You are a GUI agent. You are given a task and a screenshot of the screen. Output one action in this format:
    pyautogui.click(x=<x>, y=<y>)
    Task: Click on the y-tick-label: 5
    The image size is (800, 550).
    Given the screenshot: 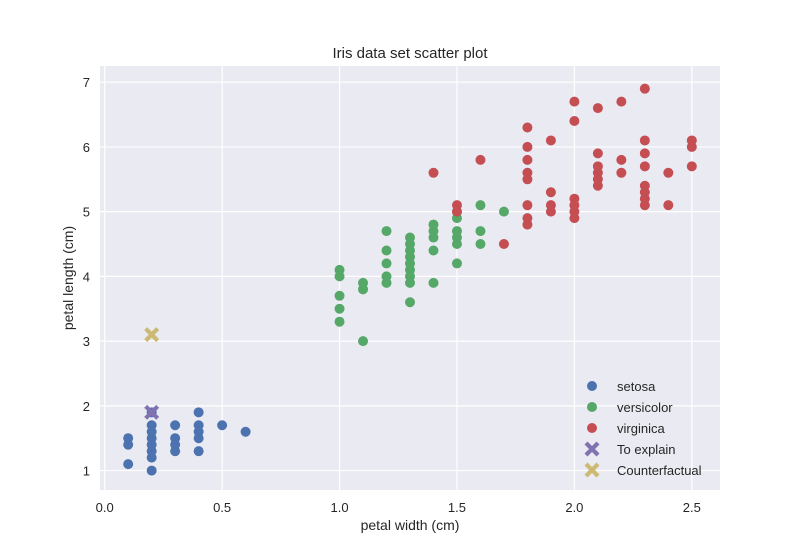 What is the action you would take?
    pyautogui.click(x=86, y=212)
    